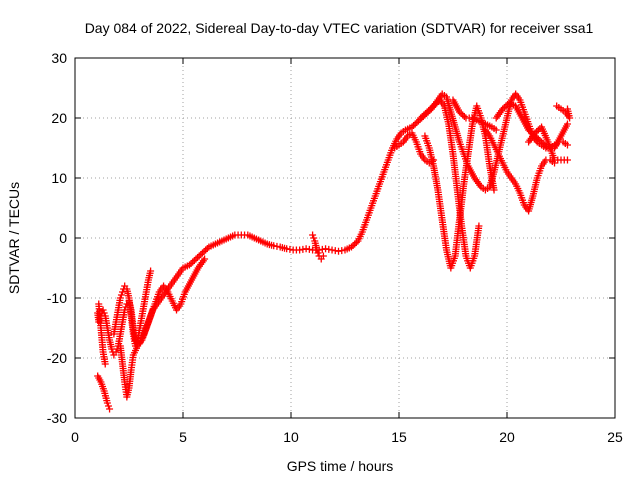 This screenshot has height=480, width=640. I want to click on y-tick-labels: -30 -20 -10 0 10 20 30, so click(57, 238).